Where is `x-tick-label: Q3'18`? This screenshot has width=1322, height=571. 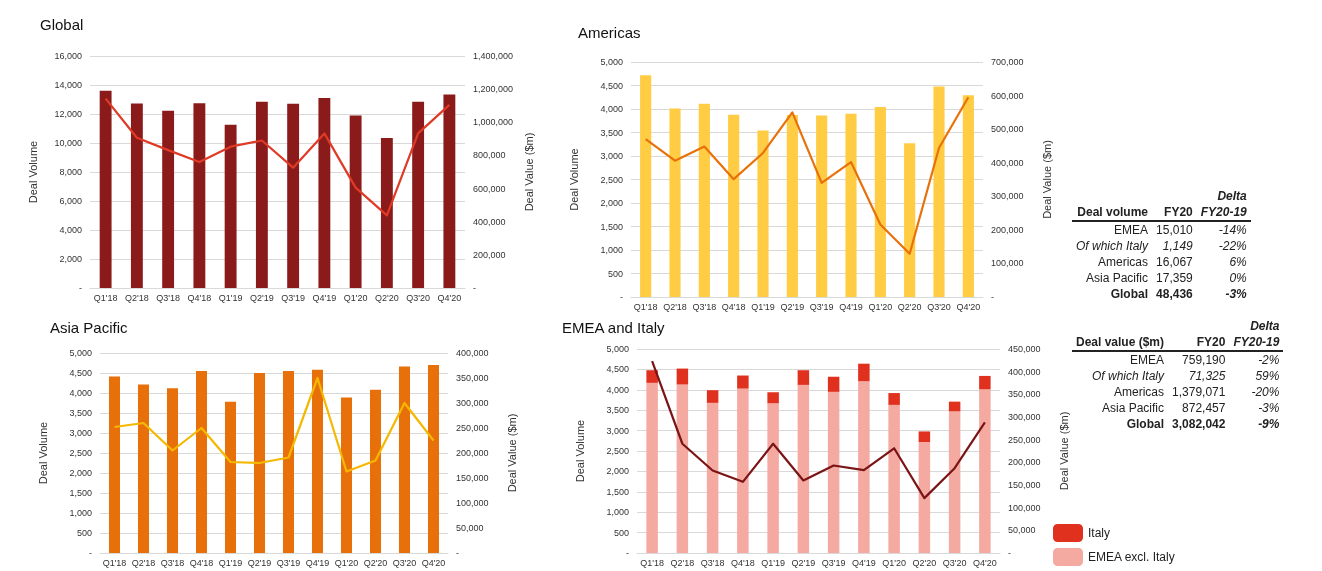
x-tick-label: Q3'18 is located at coordinates (712, 562).